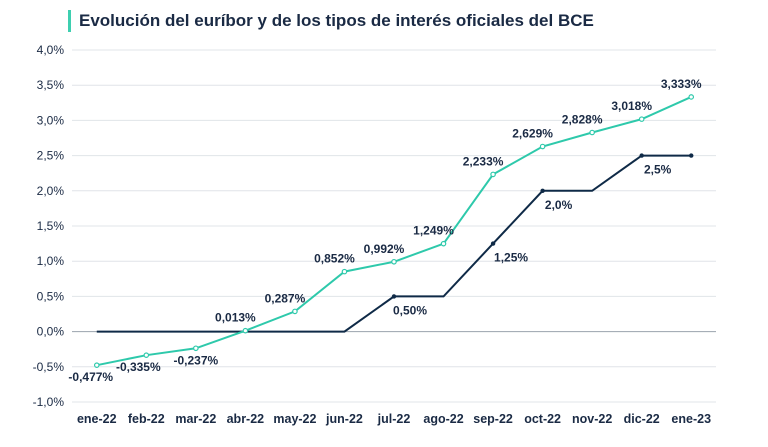 This screenshot has height=447, width=768. I want to click on x-tick-label: dic-22, so click(642, 419).